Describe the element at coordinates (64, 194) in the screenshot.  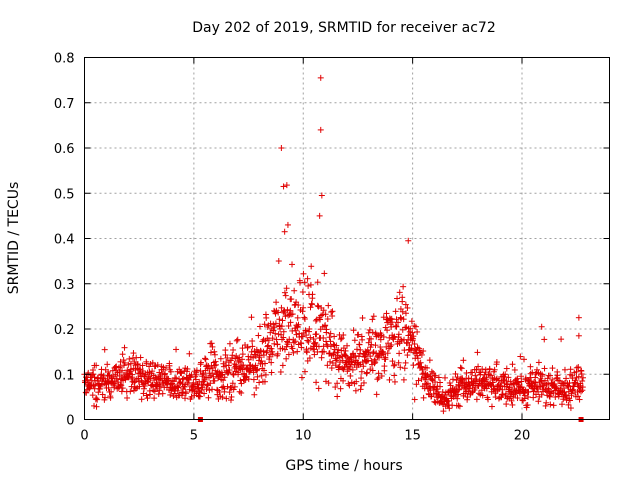
I see `y-tick-label: 0.5` at that location.